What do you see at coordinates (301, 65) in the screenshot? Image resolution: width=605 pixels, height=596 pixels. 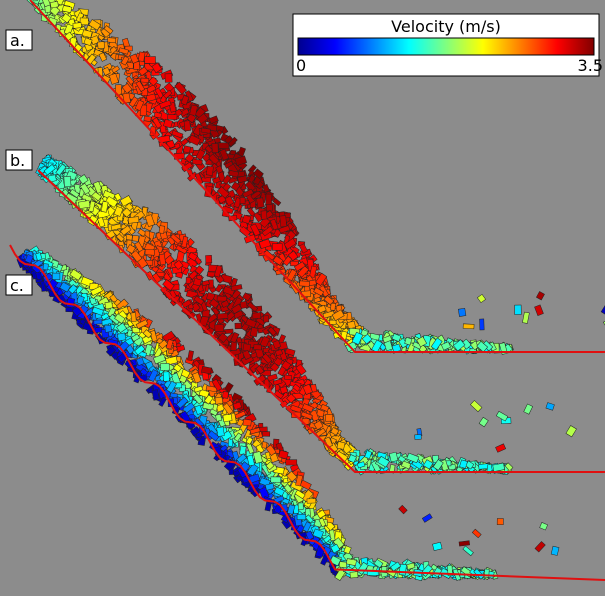 I see `colorbar-min: 0` at bounding box center [301, 65].